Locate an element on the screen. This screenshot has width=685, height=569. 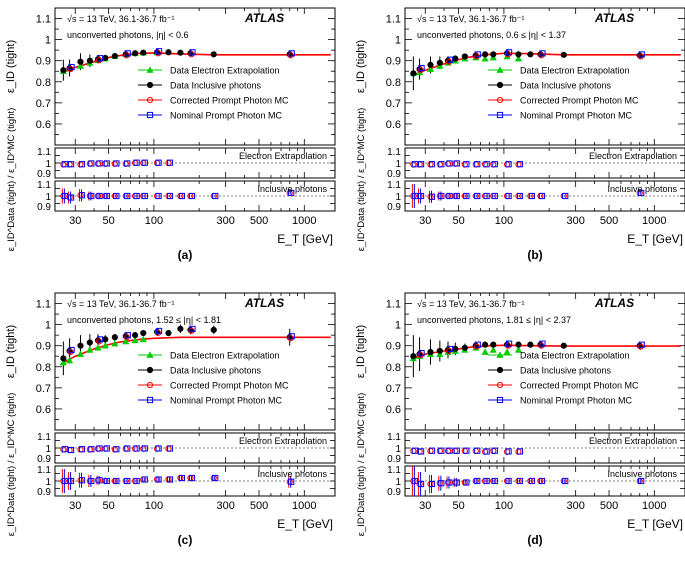
panel-label: (a) is located at coordinates (185, 255).